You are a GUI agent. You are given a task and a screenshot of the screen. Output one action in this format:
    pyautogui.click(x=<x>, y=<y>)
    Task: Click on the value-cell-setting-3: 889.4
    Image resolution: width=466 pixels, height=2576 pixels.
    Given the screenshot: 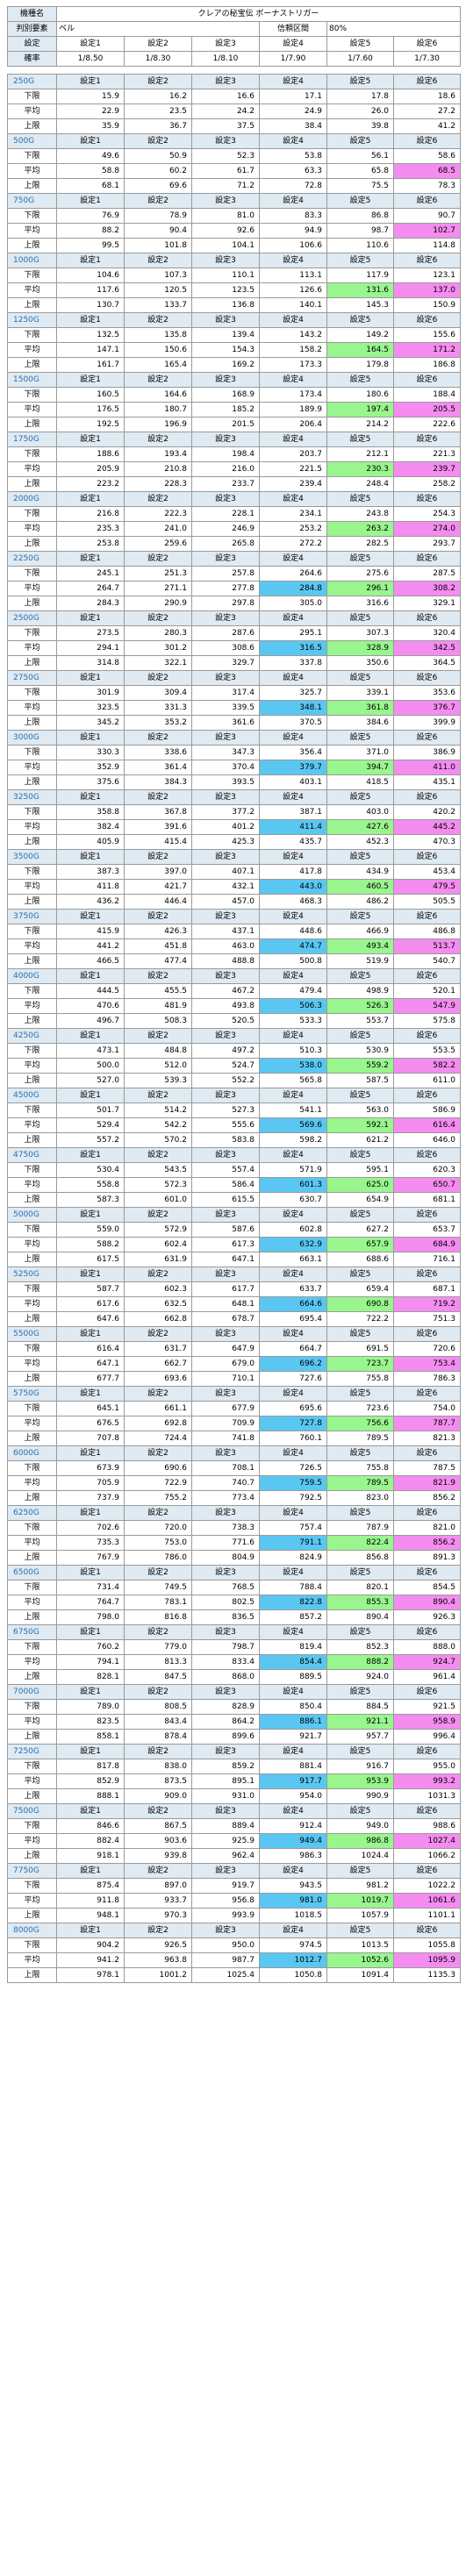 What is the action you would take?
    pyautogui.click(x=225, y=1826)
    